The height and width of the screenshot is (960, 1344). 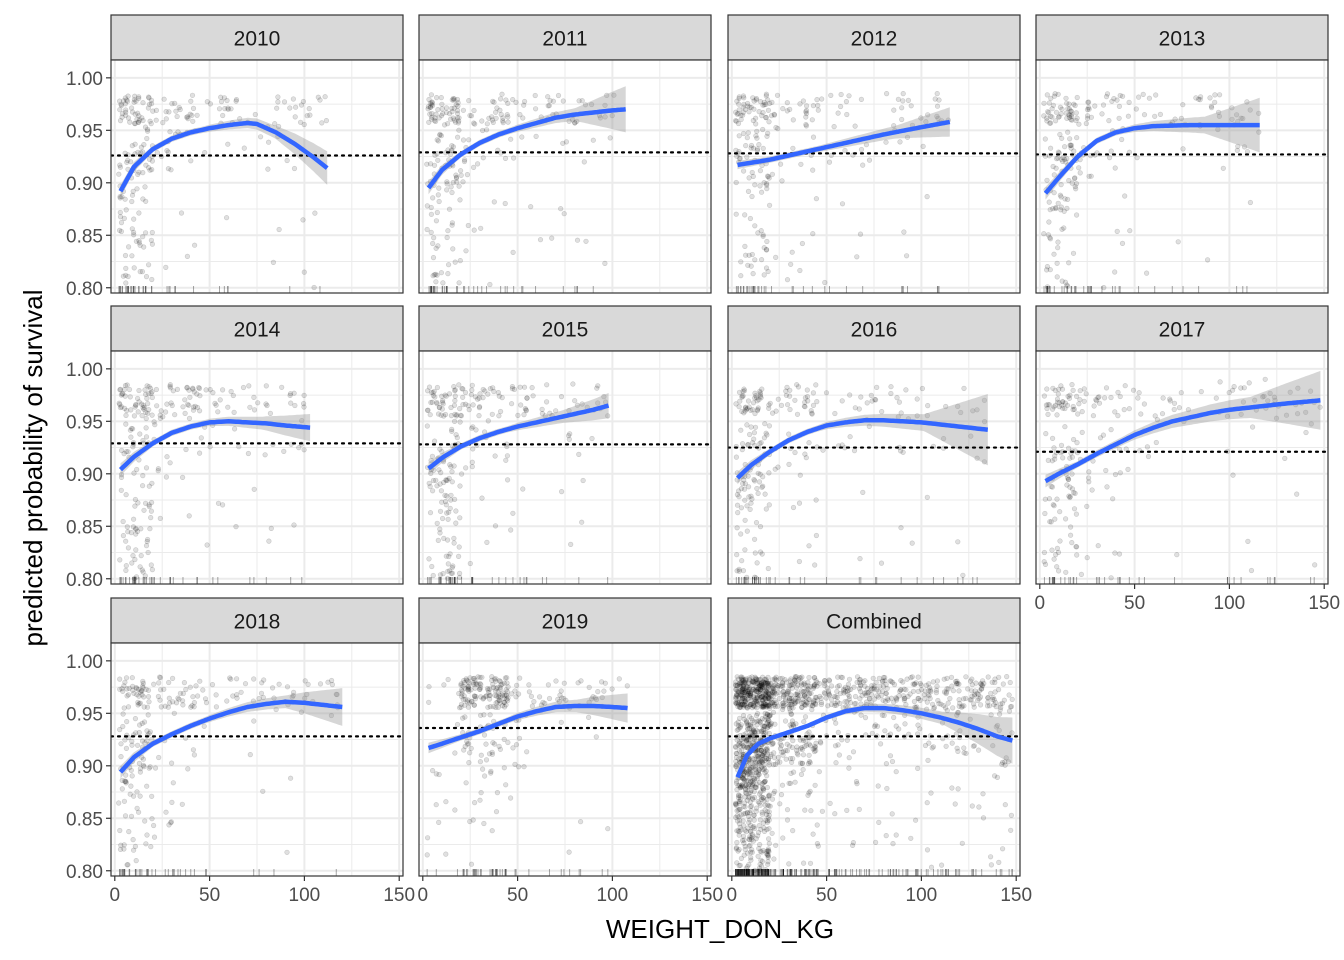 I want to click on facet-label: 2018, so click(x=257, y=622).